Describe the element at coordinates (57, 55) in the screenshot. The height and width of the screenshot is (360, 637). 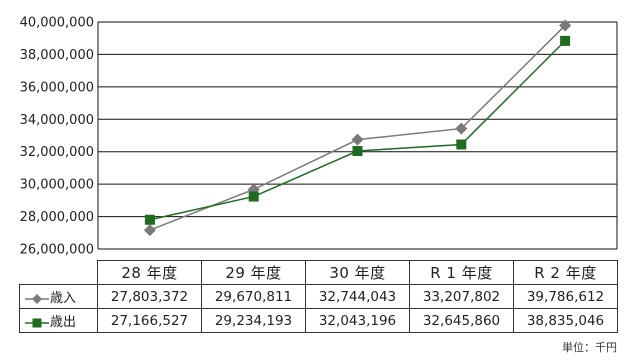
I see `y-tick-label: 38,000,000` at that location.